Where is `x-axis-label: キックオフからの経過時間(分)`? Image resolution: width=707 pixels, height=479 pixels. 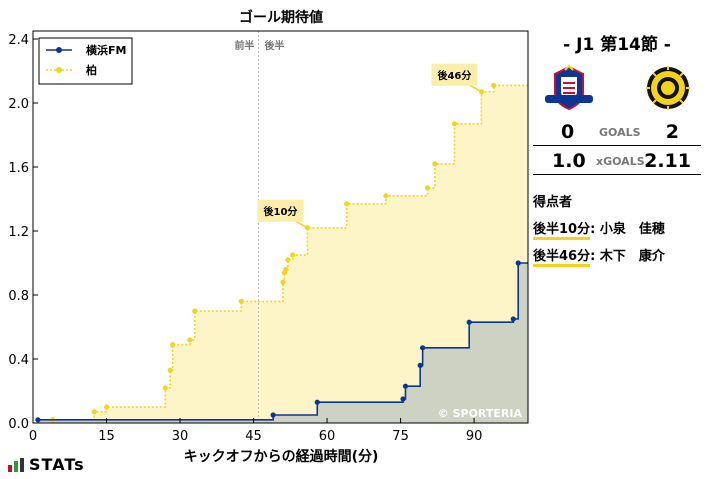
x-axis-label: キックオフからの経過時間(分) is located at coordinates (281, 456).